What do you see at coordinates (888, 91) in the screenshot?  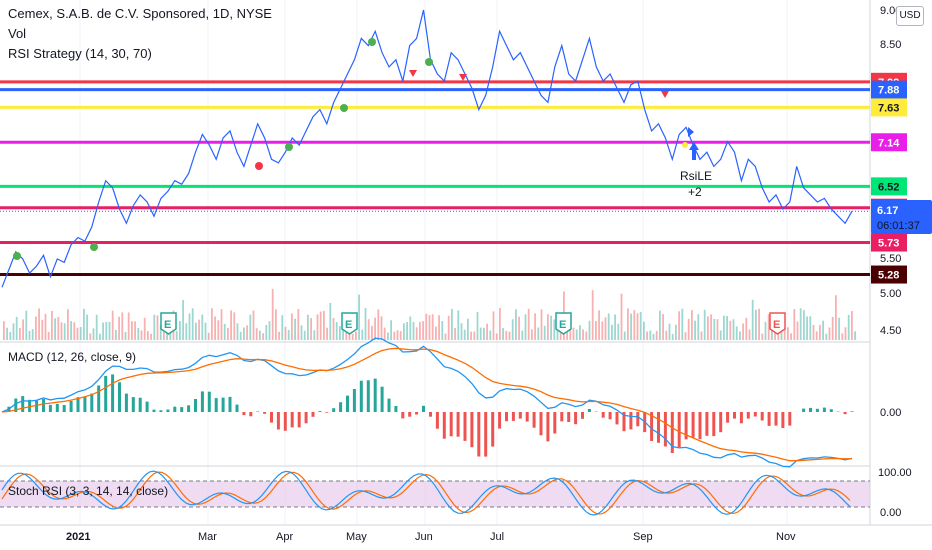 I see `level-badge-label: 7.88` at bounding box center [888, 91].